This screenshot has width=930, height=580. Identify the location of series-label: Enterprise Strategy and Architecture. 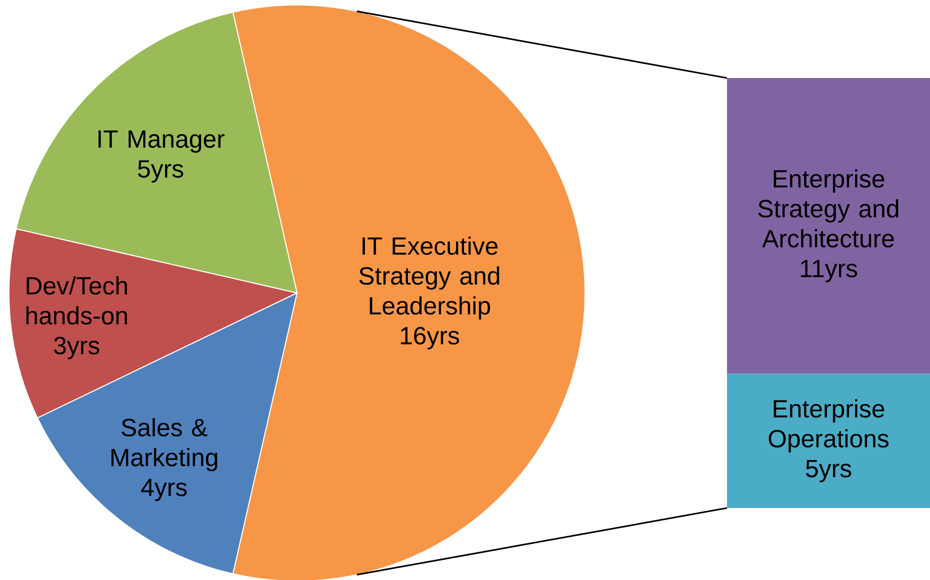
(828, 208).